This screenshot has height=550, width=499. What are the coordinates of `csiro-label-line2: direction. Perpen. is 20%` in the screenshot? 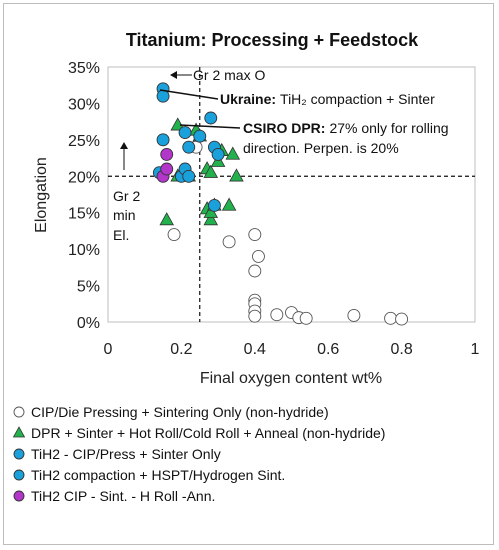 It's located at (321, 148).